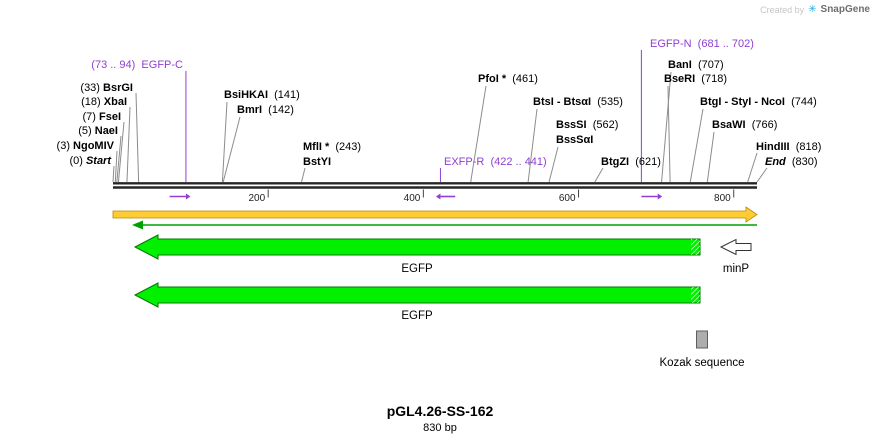 The image size is (880, 443). I want to click on callout-line-bani, so click(666, 127).